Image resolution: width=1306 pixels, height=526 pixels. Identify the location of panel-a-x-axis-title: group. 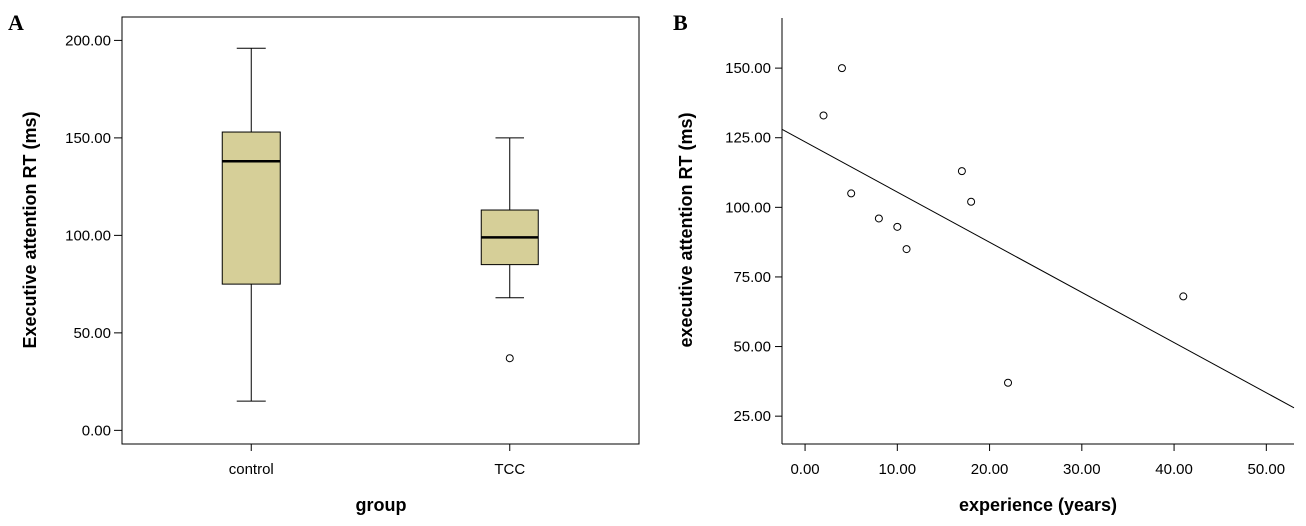
(381, 505).